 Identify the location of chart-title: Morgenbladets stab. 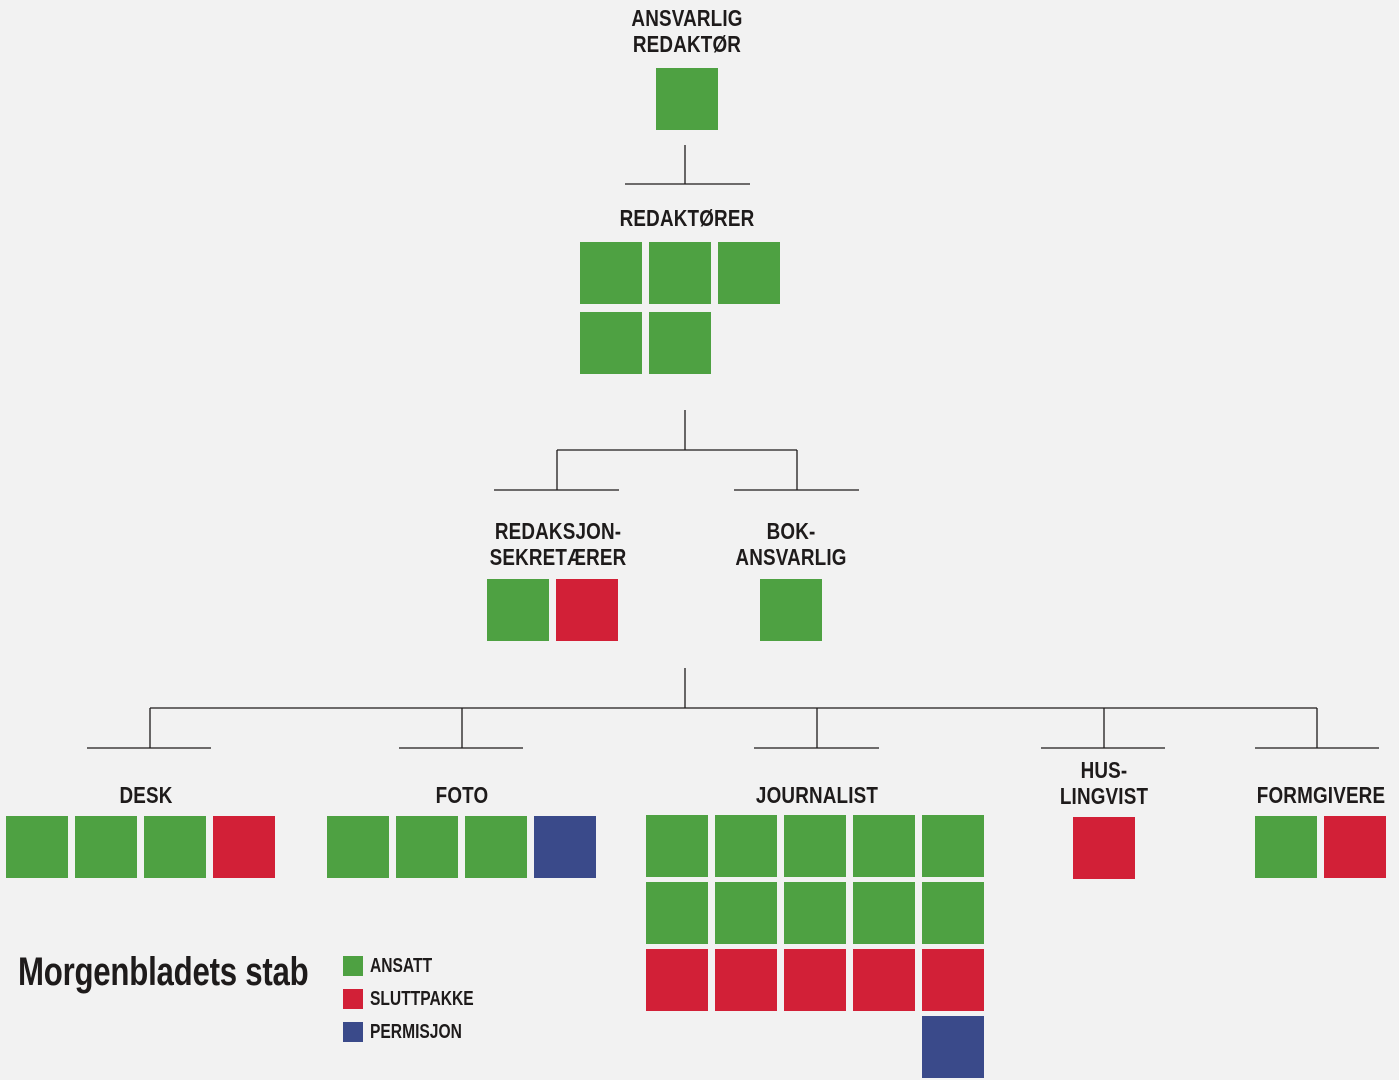
(163, 972).